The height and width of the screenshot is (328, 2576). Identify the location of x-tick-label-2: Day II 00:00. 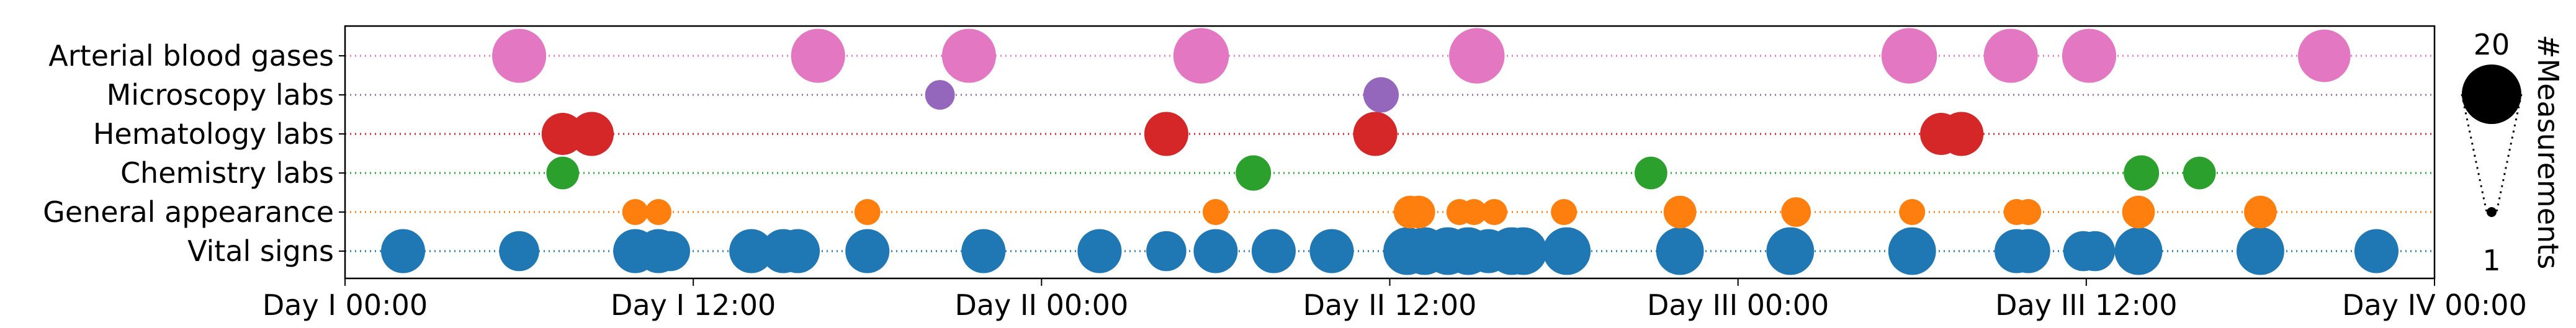
(1041, 305).